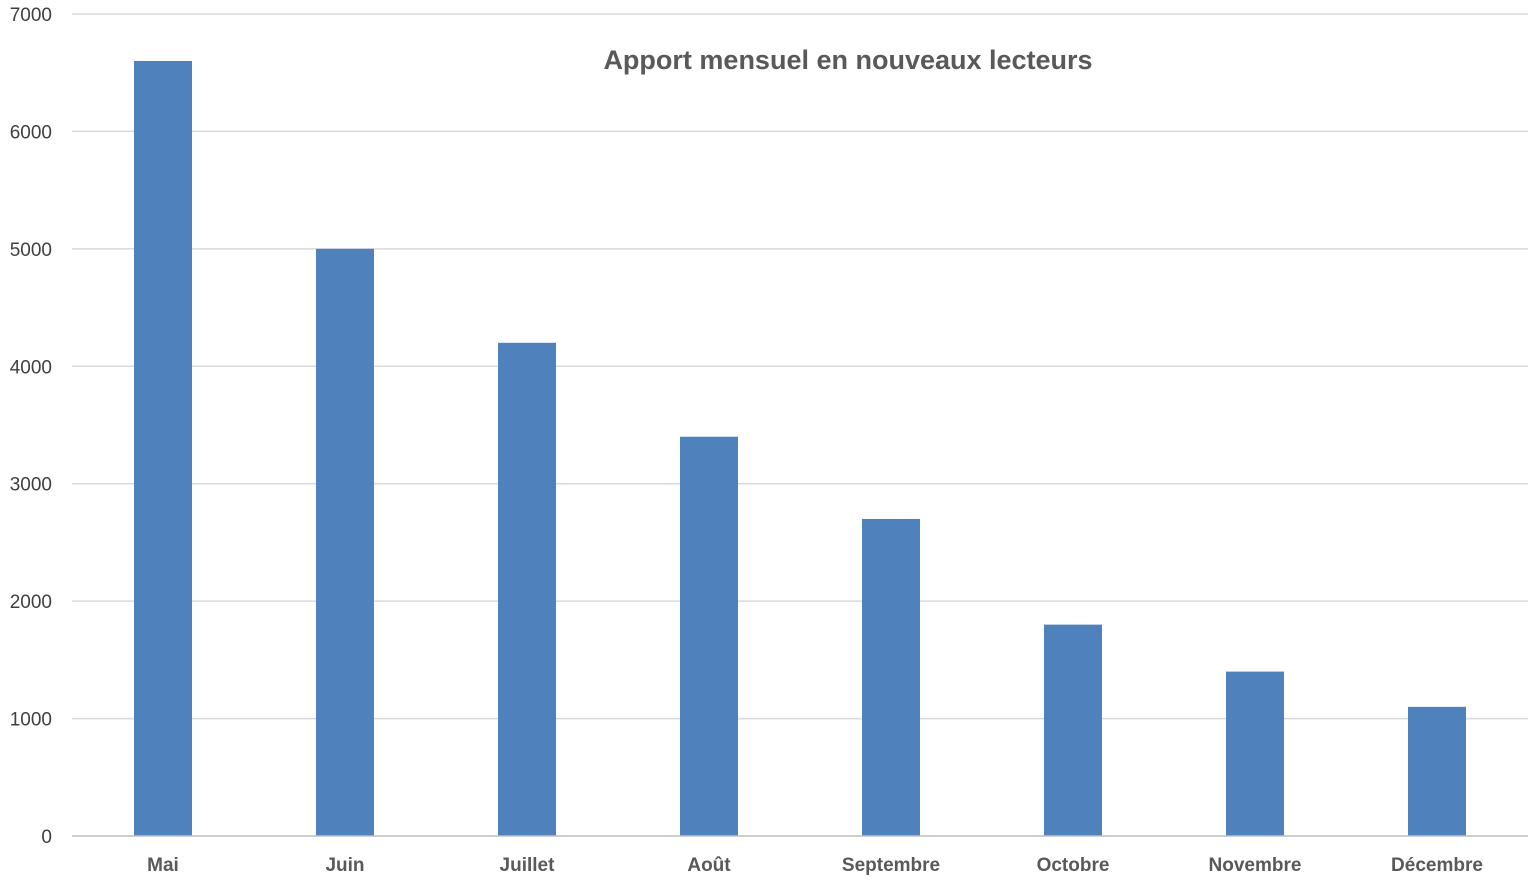 The width and height of the screenshot is (1528, 887). Describe the element at coordinates (709, 865) in the screenshot. I see `x-tick-label: Août` at that location.